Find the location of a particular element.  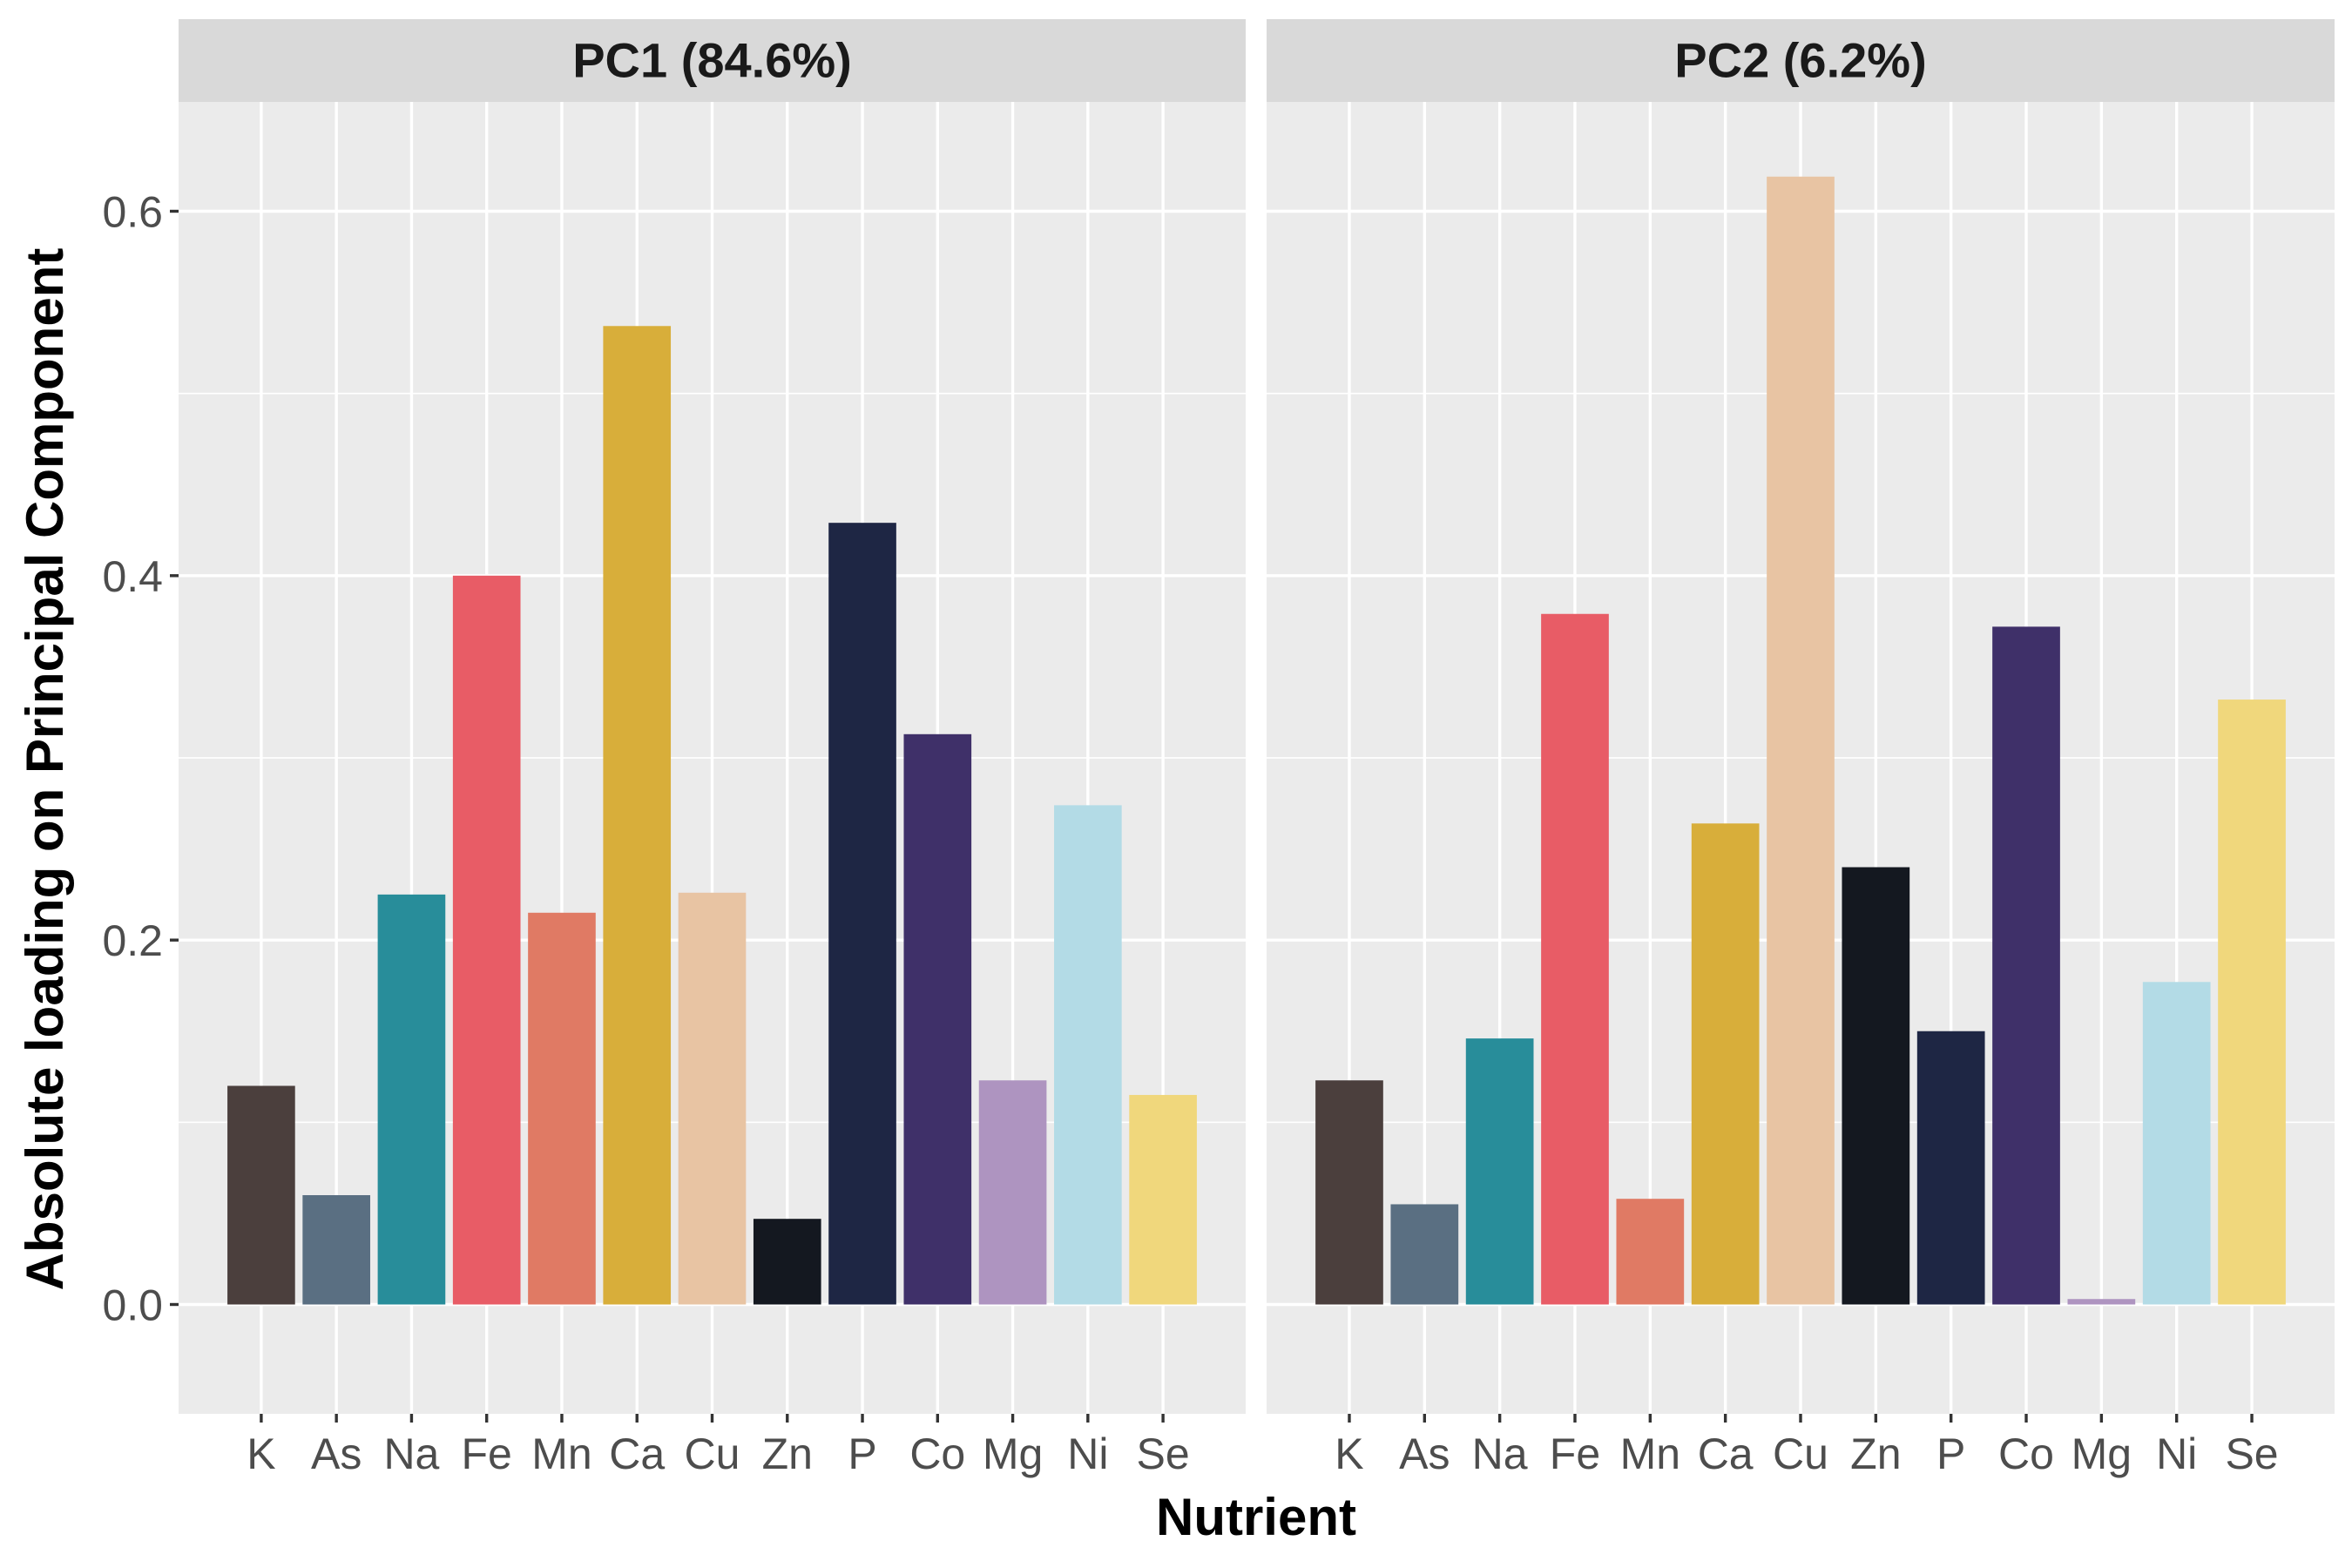

facet-title: PC2 (6.2%) is located at coordinates (1800, 61).